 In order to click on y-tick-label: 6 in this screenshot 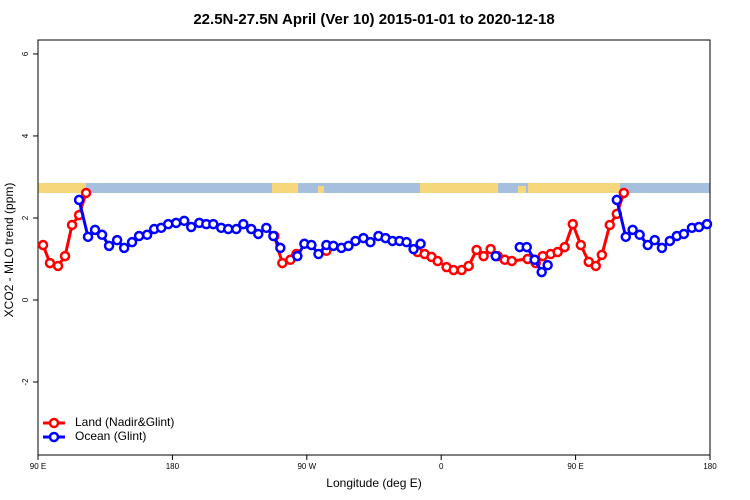, I will do `click(25, 53)`.